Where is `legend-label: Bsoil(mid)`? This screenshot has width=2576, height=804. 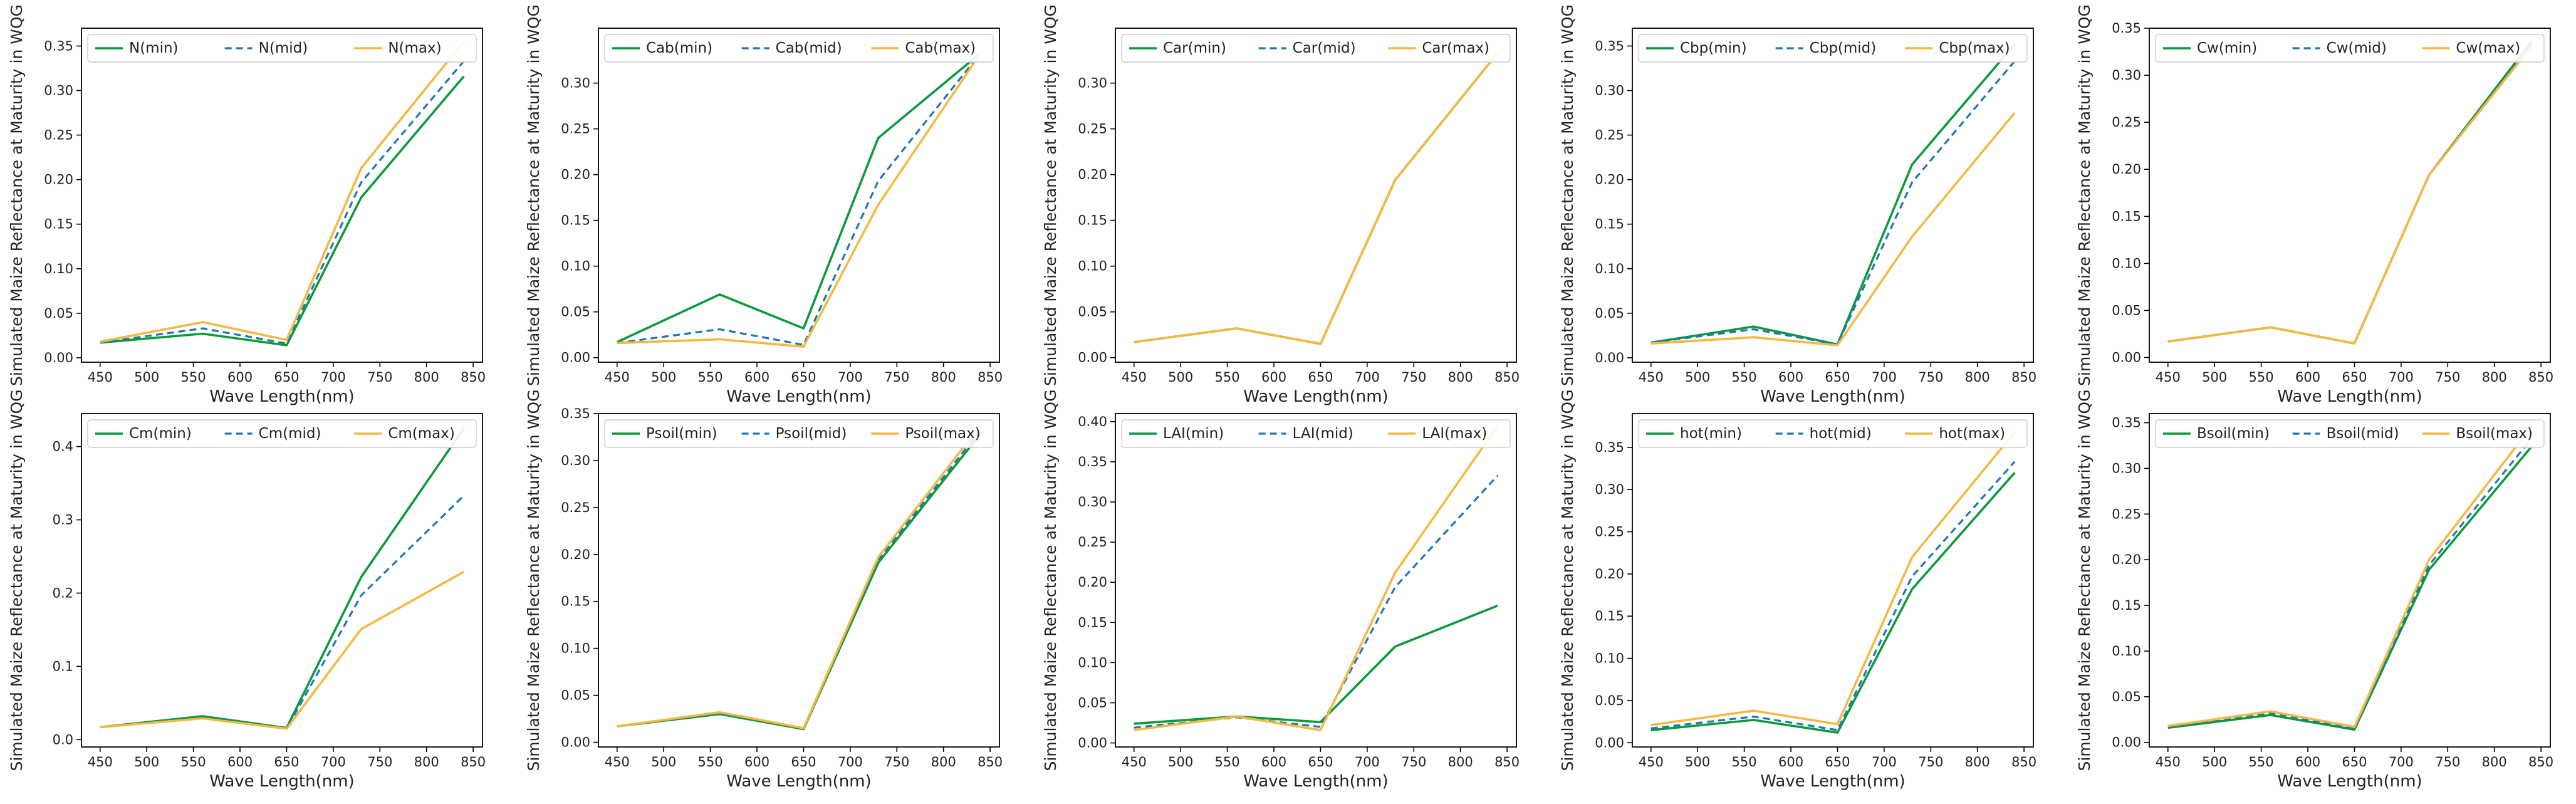 legend-label: Bsoil(mid) is located at coordinates (2363, 433).